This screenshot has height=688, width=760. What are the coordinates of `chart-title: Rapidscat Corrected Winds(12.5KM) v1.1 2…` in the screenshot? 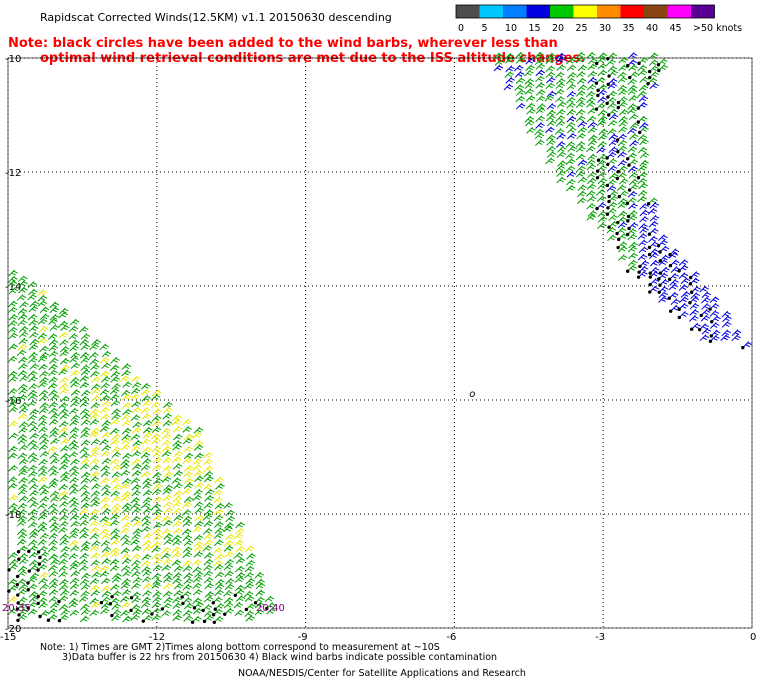 It's located at (216, 17).